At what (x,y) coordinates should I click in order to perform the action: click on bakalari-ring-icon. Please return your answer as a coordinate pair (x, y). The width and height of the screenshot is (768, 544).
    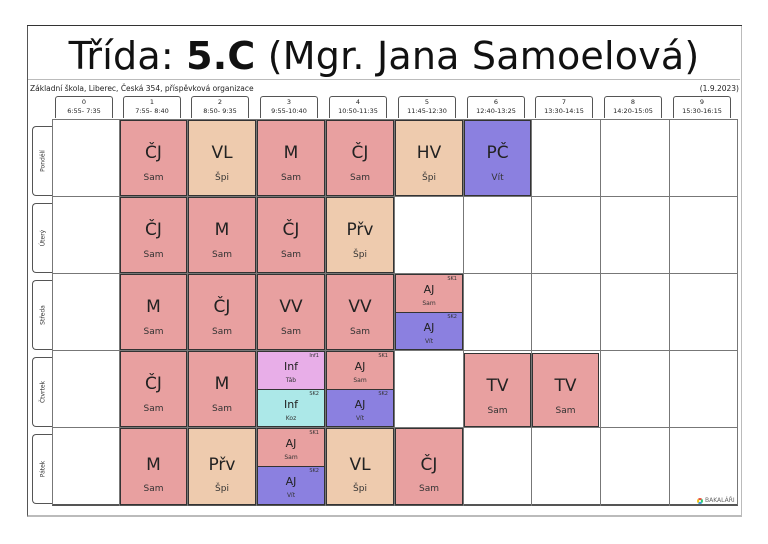
    Looking at the image, I should click on (700, 500).